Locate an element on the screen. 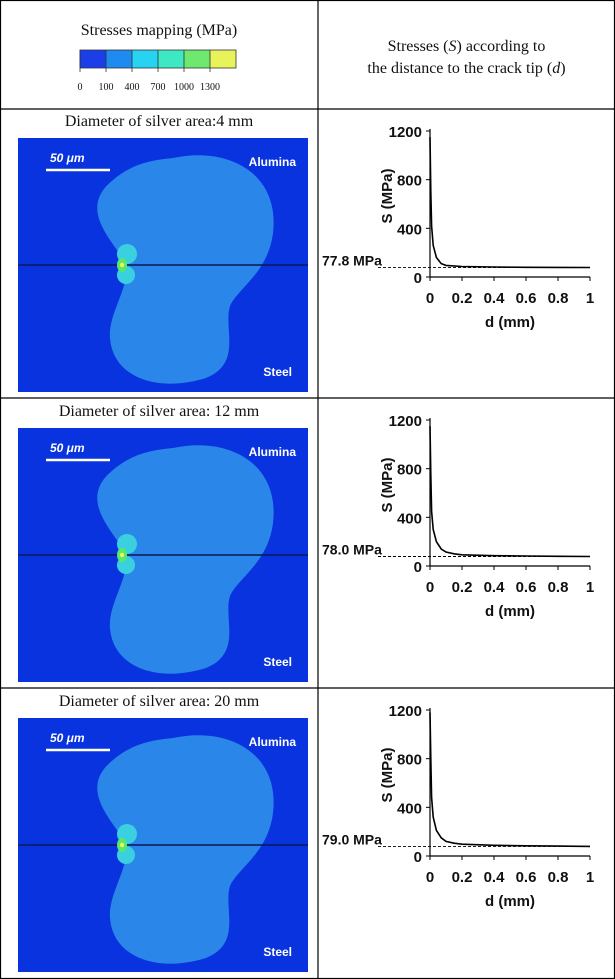 This screenshot has height=979, width=615. row-1-caption: Diameter of silver area:4 mm is located at coordinates (159, 121).